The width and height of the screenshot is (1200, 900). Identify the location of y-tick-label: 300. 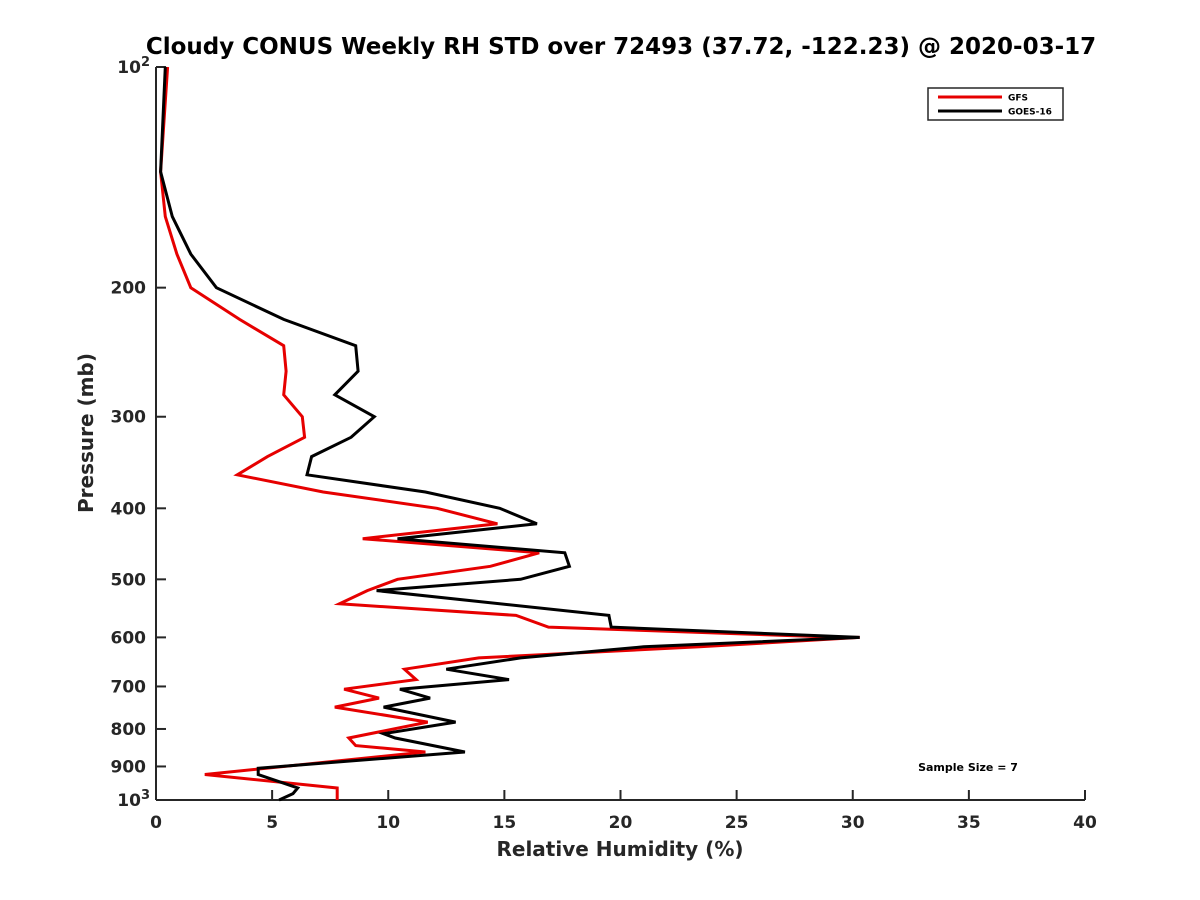
(129, 418).